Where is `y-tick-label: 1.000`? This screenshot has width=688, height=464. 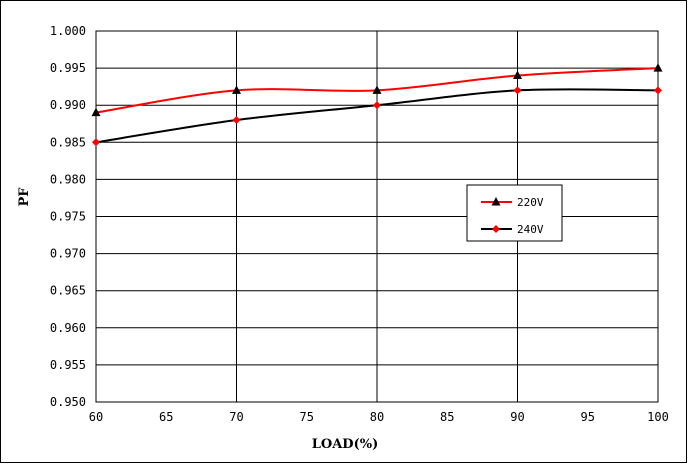
y-tick-label: 1.000 is located at coordinates (68, 31).